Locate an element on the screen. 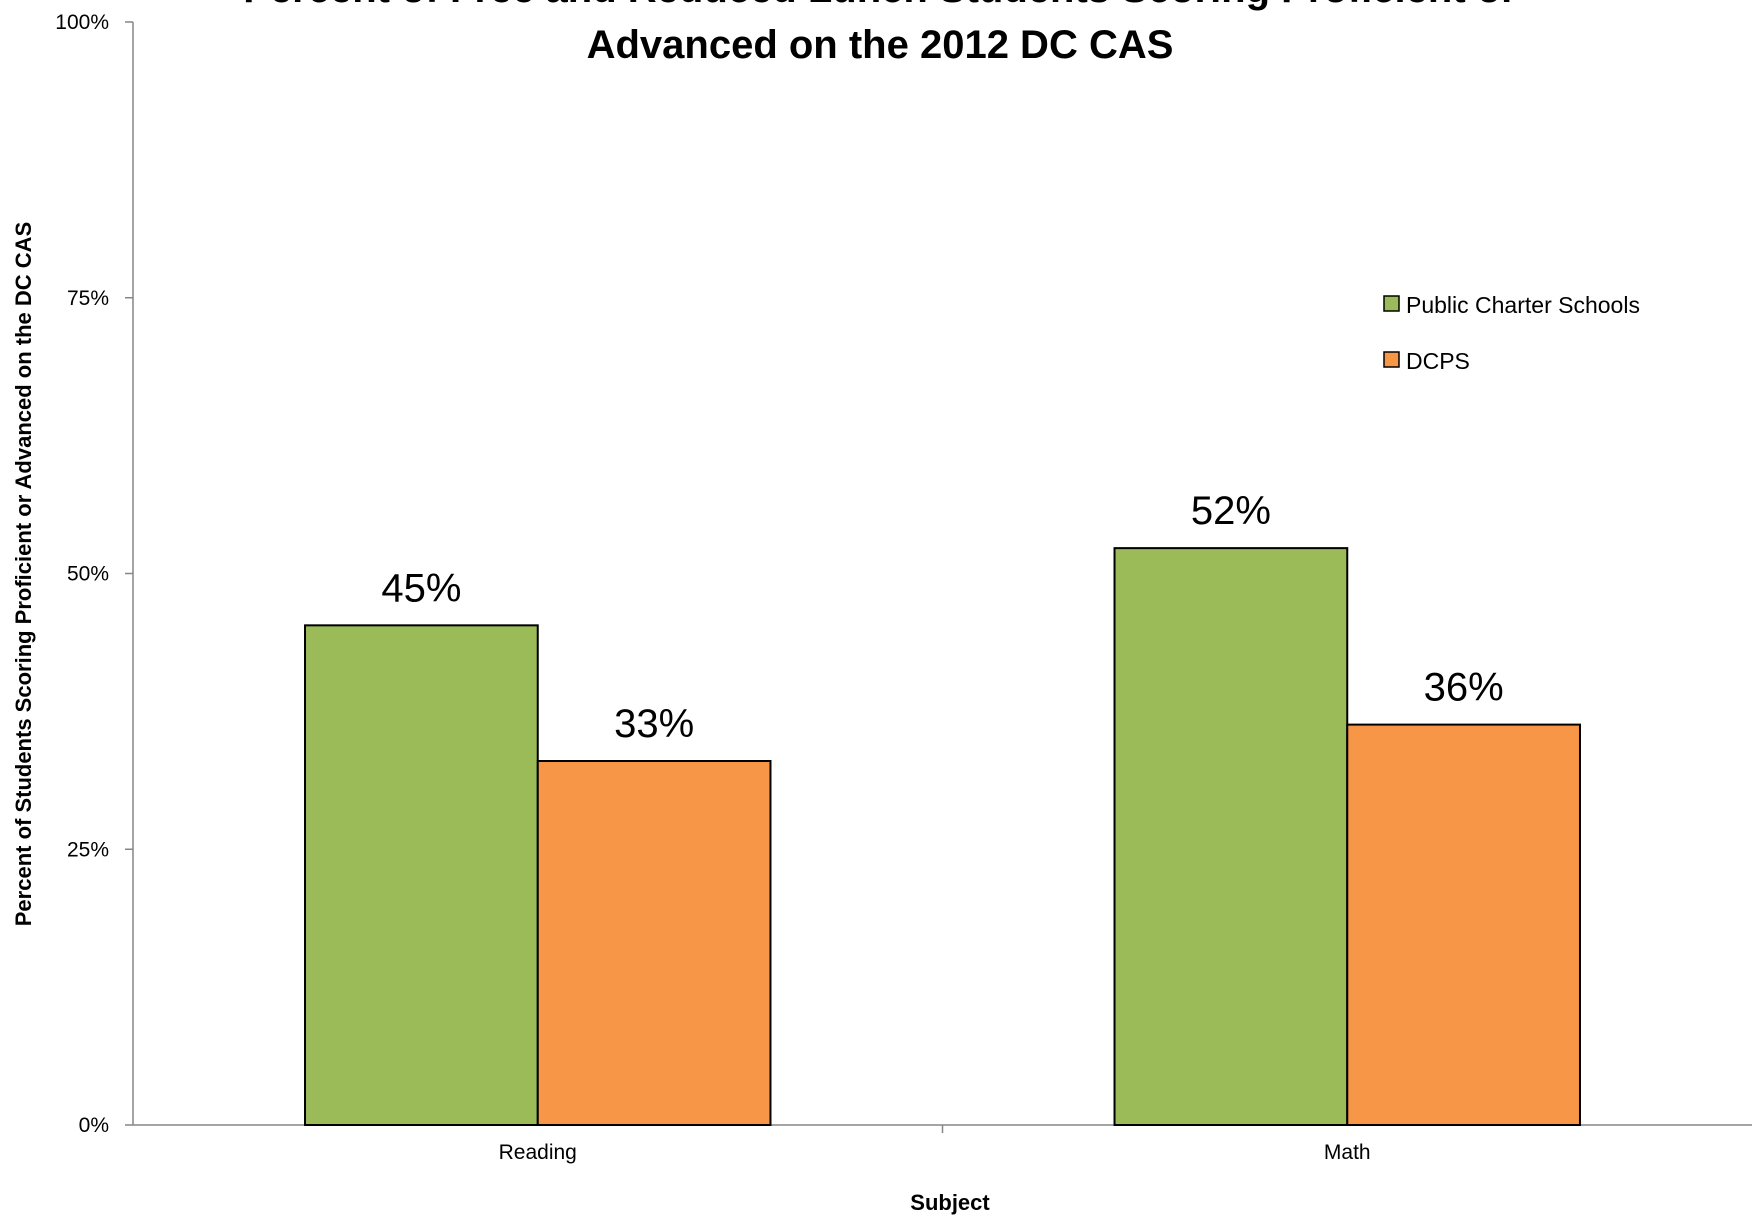 The image size is (1752, 1217). legend-label-dcps: DCPS is located at coordinates (1438, 361).